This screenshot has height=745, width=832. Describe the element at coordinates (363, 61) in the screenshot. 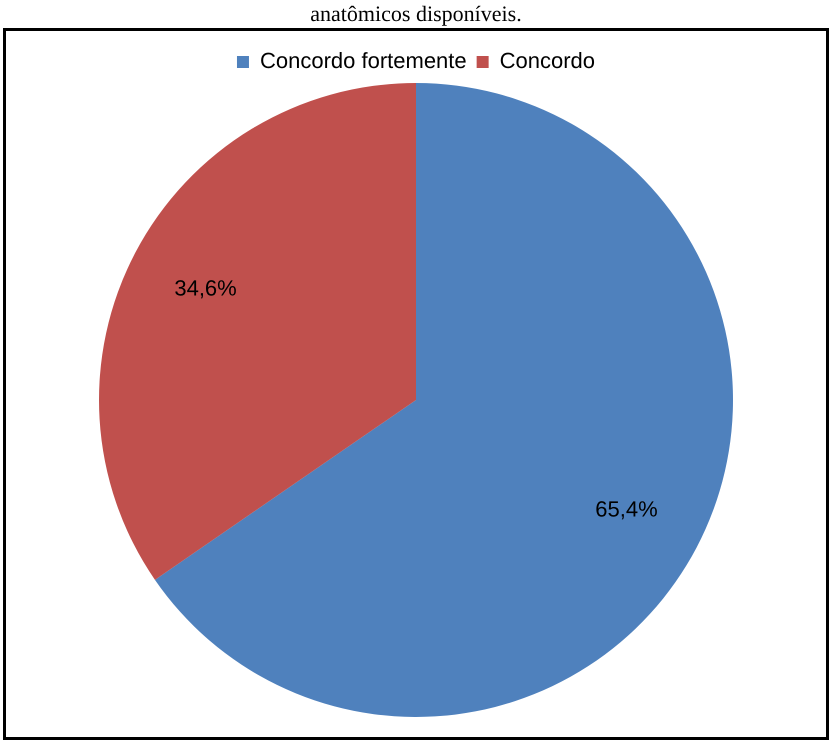

I see `legend-label: Concordo fortemente` at that location.